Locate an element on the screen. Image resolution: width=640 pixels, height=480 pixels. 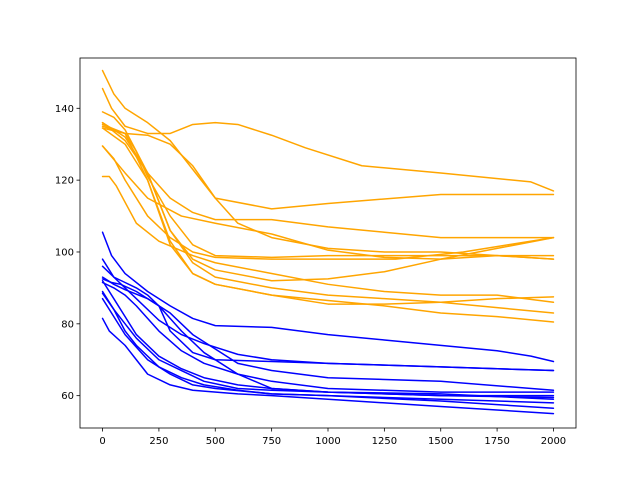
x-tick-label: 500 is located at coordinates (215, 441).